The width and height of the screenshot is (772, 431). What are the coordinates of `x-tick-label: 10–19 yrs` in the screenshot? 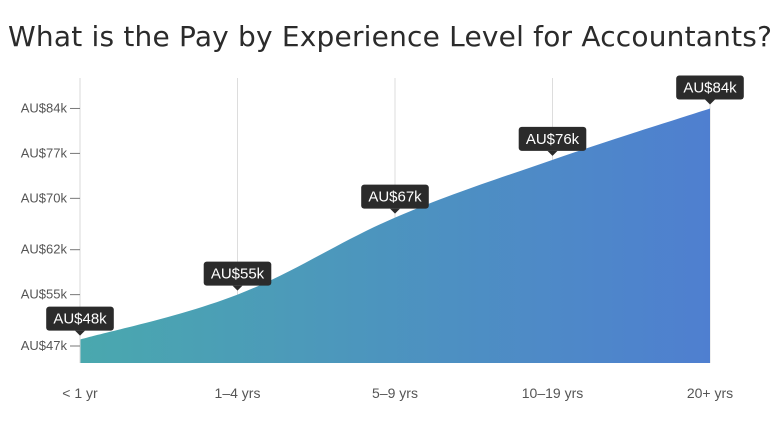 It's located at (552, 393).